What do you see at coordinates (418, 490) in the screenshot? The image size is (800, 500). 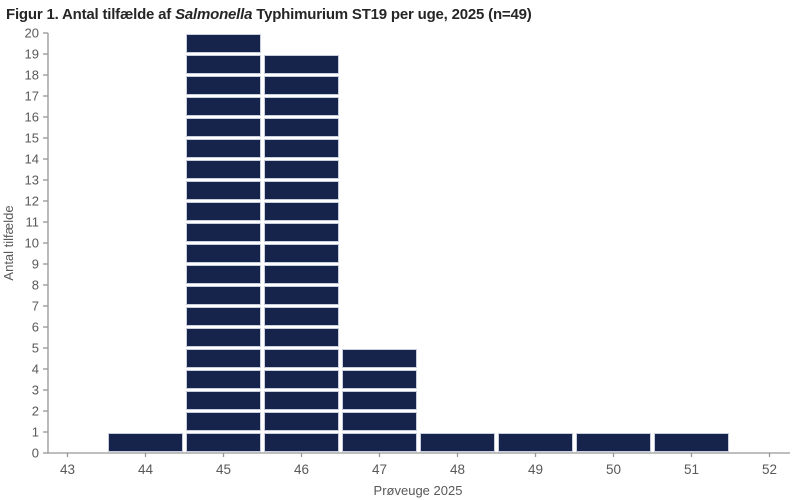 I see `x-axis-title: Prøveuge 2025` at bounding box center [418, 490].